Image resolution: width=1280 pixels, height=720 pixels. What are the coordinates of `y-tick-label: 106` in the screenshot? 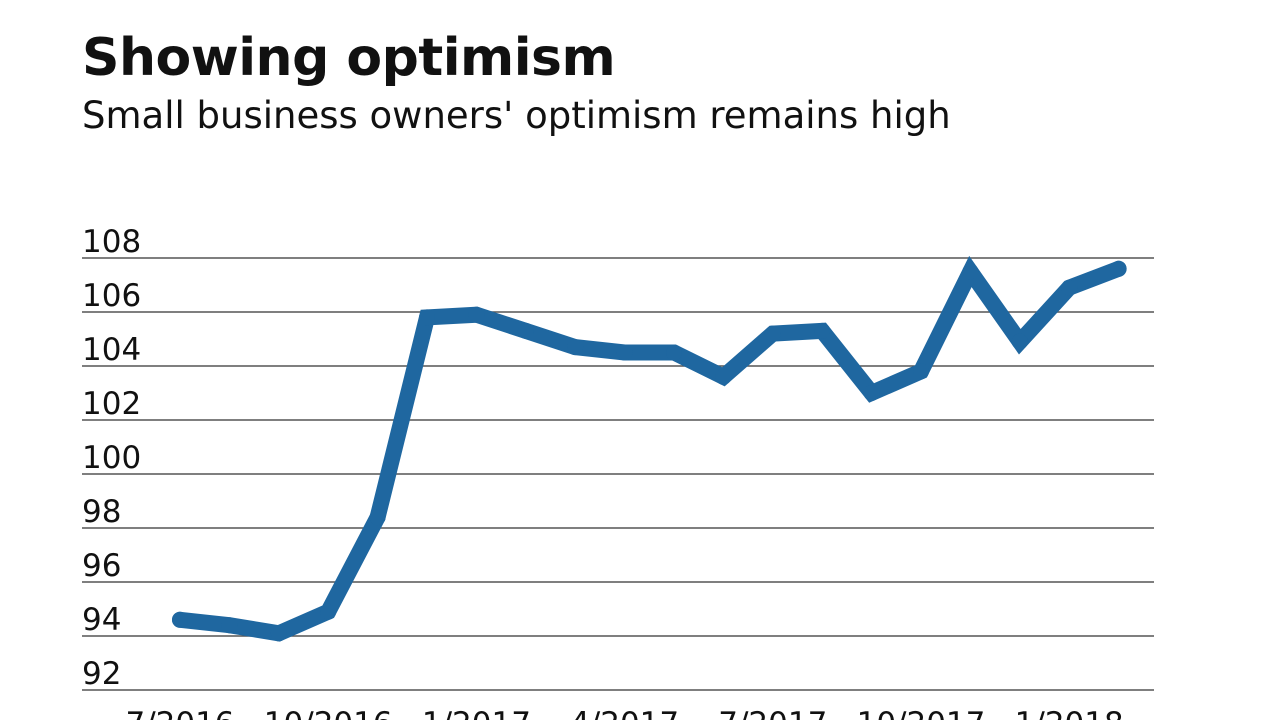 It's located at (111, 296).